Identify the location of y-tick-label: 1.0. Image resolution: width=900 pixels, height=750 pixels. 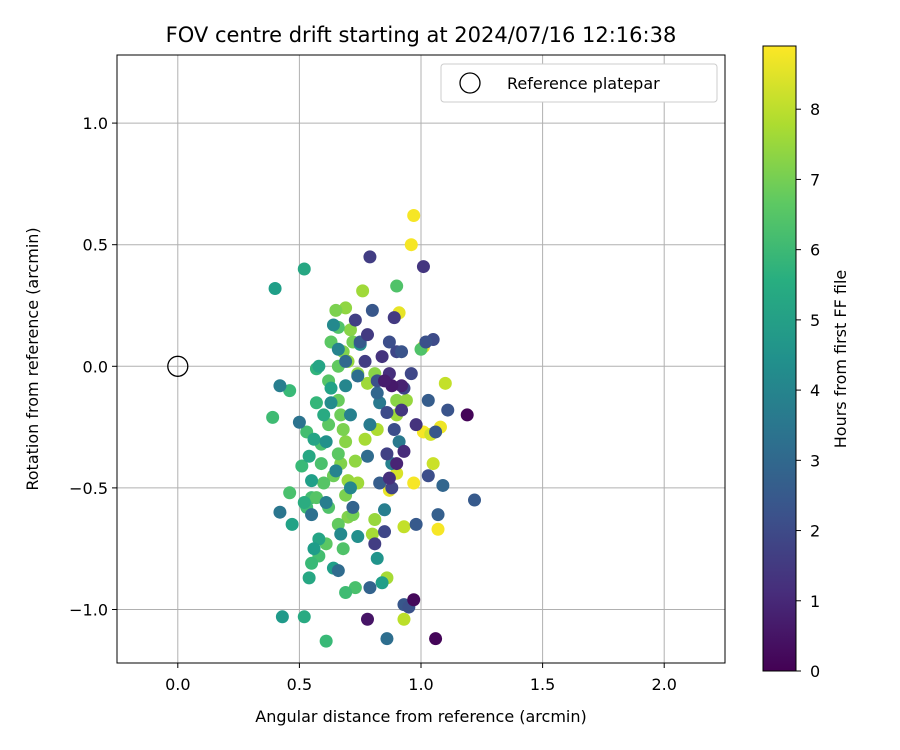
(95, 123).